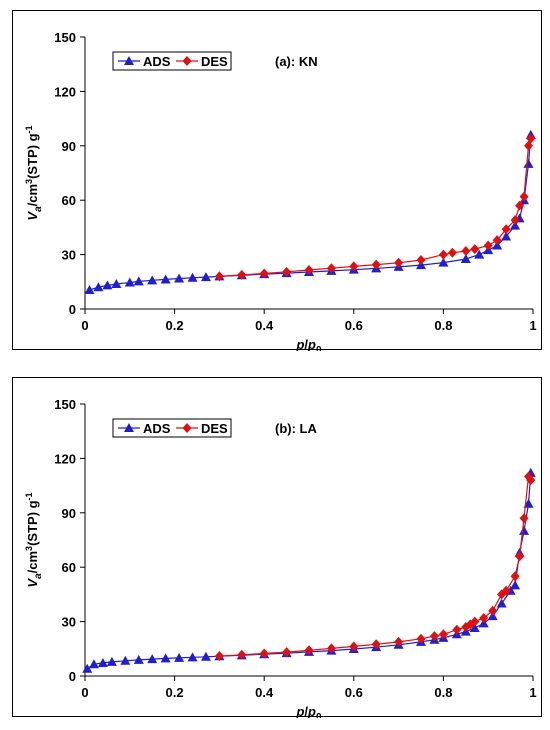 The height and width of the screenshot is (730, 550). Describe the element at coordinates (296, 428) in the screenshot. I see `chart-title: (b): LA` at that location.